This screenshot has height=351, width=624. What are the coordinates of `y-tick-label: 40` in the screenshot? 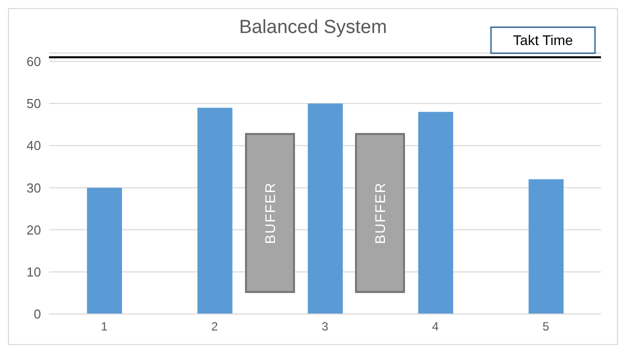 It's located at (33, 146).